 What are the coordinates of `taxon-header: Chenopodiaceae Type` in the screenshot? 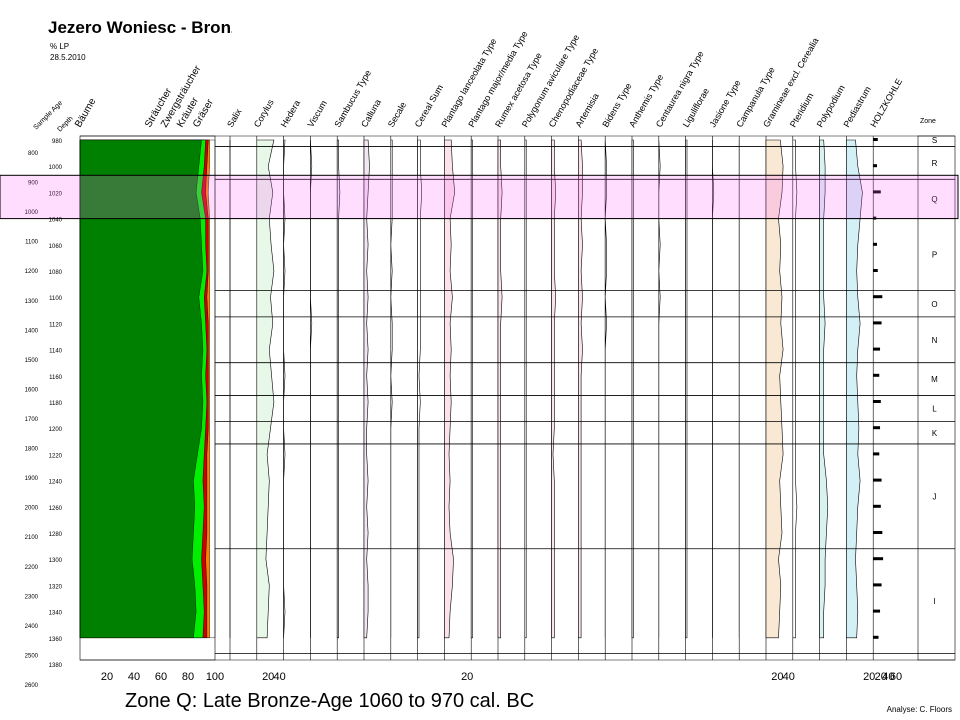 It's located at (574, 87).